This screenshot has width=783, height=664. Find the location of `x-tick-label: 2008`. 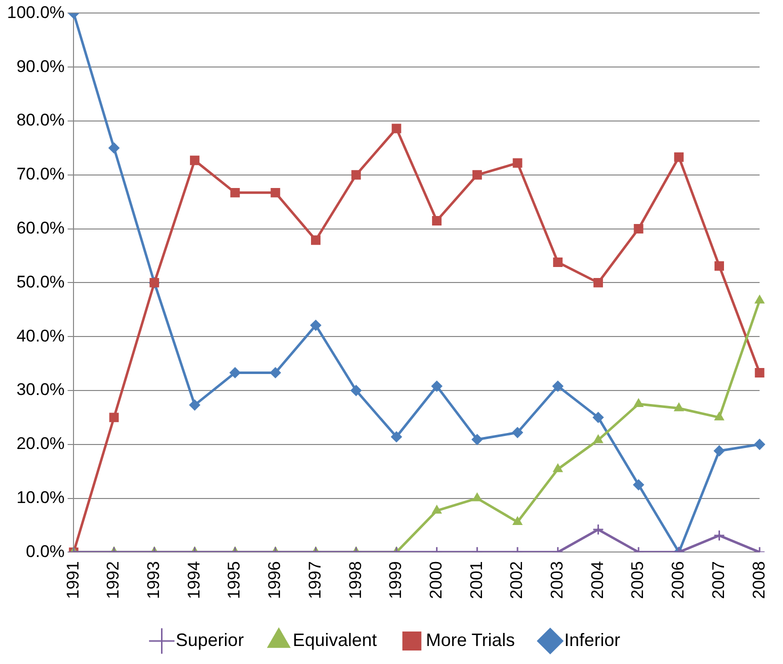

x-tick-label: 2008 is located at coordinates (758, 580).